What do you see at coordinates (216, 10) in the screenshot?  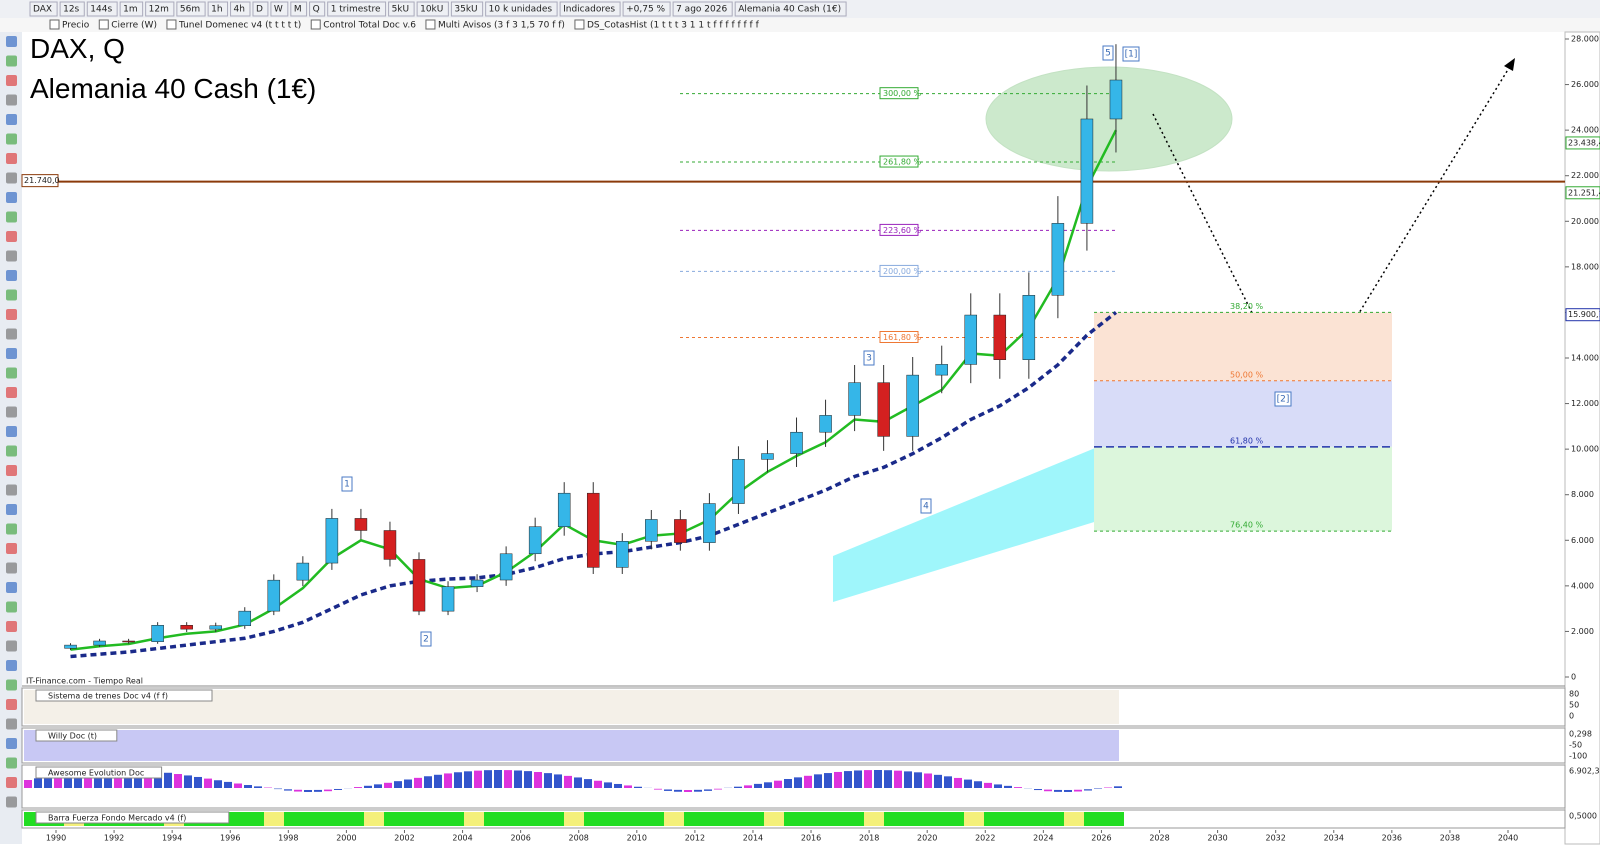 I see `toolbar-button: 1h` at bounding box center [216, 10].